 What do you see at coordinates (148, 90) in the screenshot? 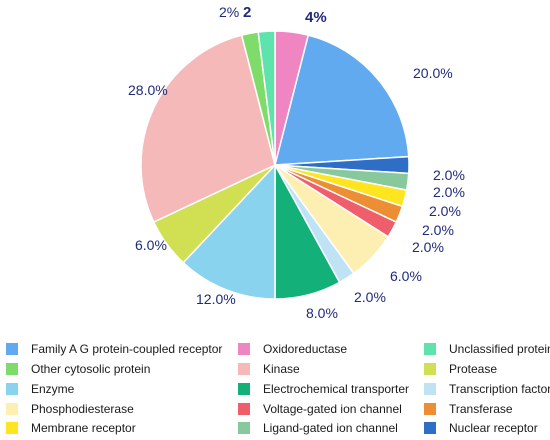
I see `slice-label: 28.0%` at bounding box center [148, 90].